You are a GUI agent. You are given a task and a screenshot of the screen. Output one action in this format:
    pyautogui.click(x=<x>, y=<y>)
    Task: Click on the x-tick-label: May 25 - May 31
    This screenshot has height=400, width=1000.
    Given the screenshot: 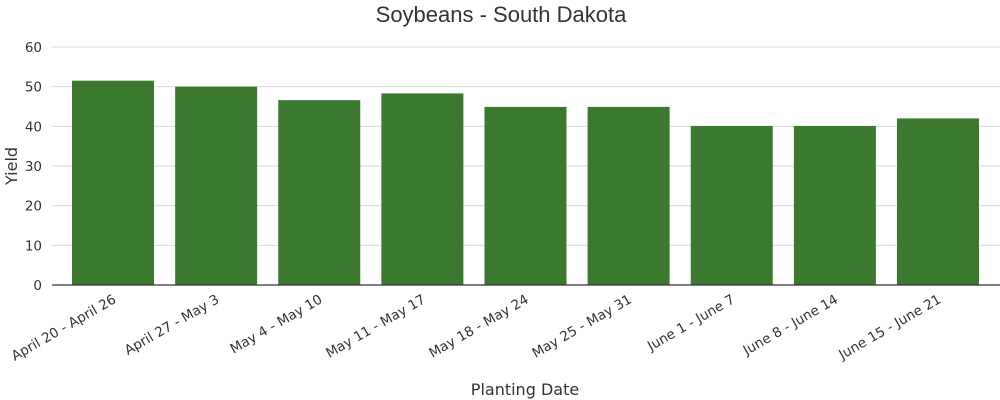 What is the action you would take?
    pyautogui.click(x=581, y=327)
    